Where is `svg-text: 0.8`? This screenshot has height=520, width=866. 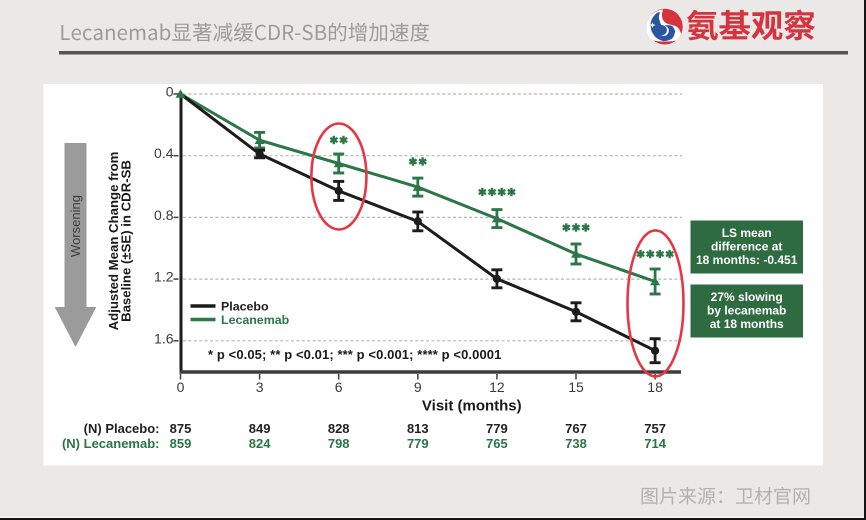 svg-text: 0.8 is located at coordinates (164, 215).